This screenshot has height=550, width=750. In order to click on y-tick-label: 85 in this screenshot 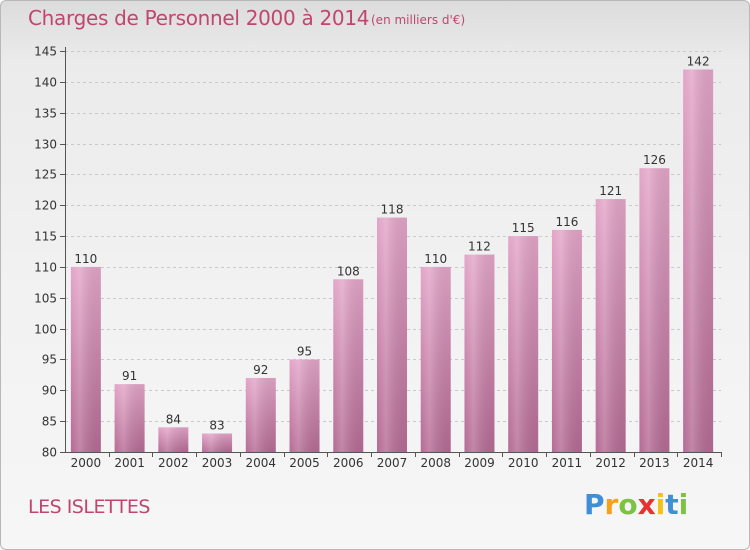, I will do `click(49, 422)`.